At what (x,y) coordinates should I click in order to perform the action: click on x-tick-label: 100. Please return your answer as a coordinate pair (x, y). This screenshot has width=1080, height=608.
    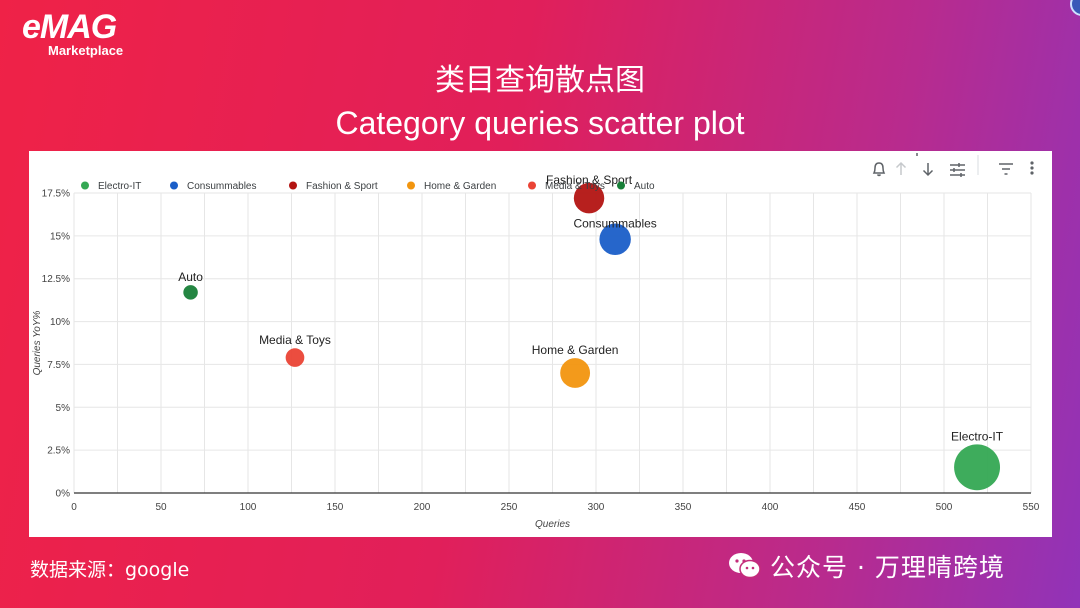
    Looking at the image, I should click on (248, 507).